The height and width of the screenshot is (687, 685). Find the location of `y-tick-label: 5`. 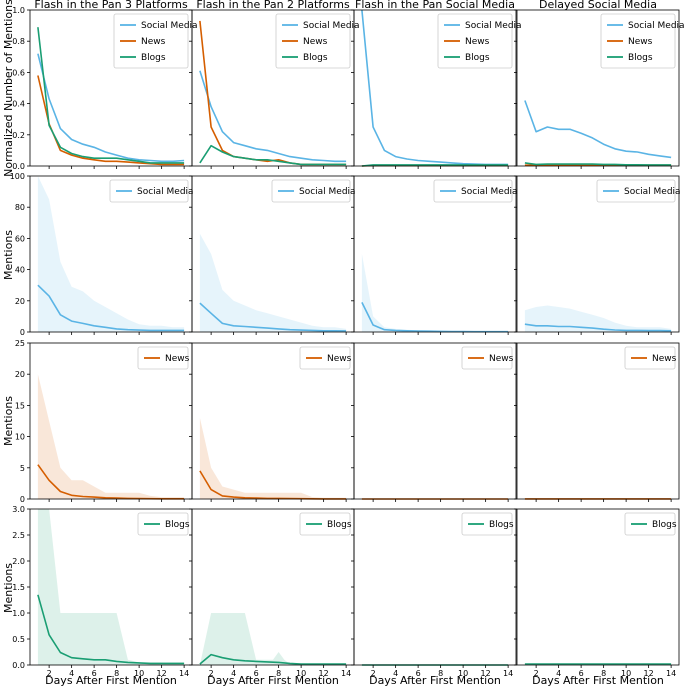

y-tick-label: 5 is located at coordinates (22, 468).